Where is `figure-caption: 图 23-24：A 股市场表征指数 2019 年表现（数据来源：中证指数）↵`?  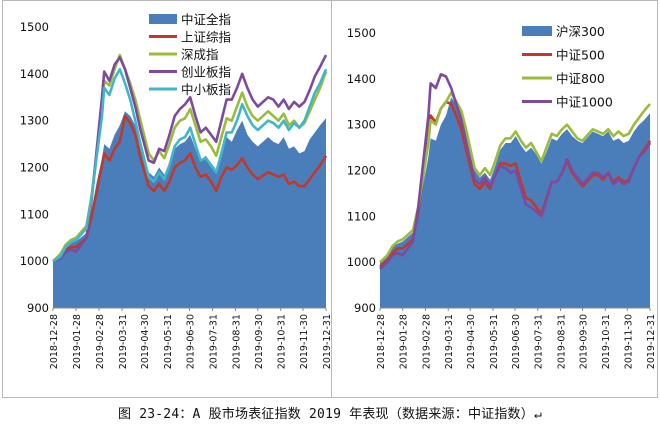 figure-caption: 图 23-24：A 股市场表征指数 2019 年表现（数据来源：中证指数）↵ is located at coordinates (329, 414).